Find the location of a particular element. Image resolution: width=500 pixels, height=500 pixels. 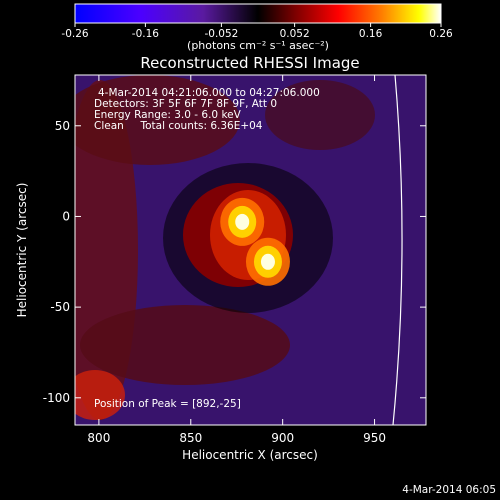

bottom-left-bright-region is located at coordinates (100, 395).